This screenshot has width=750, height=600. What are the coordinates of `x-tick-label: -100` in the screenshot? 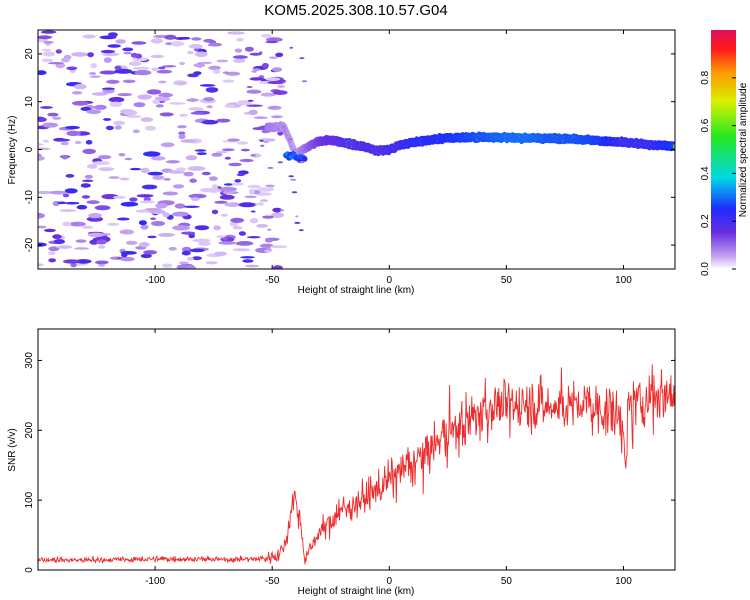 It's located at (155, 280).